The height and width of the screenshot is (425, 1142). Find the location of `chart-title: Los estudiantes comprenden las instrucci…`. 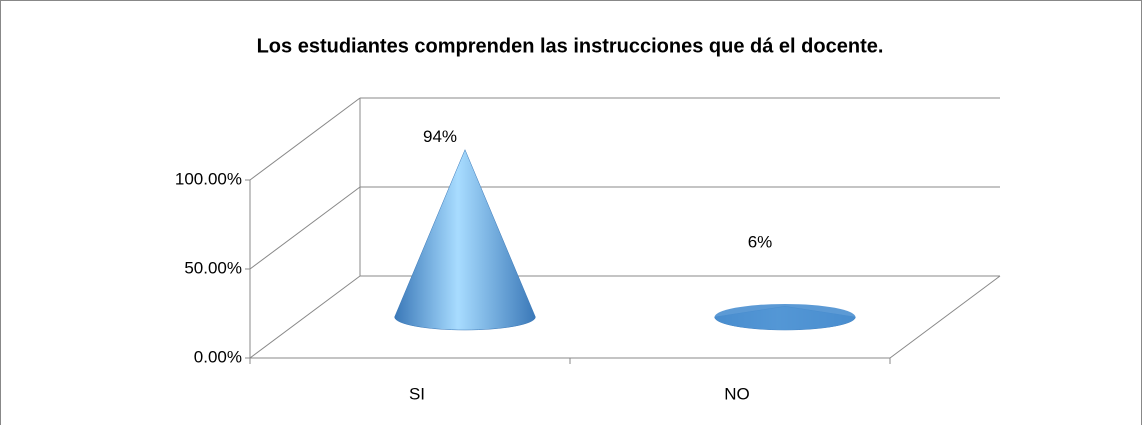

chart-title: Los estudiantes comprenden las instrucci… is located at coordinates (570, 46).